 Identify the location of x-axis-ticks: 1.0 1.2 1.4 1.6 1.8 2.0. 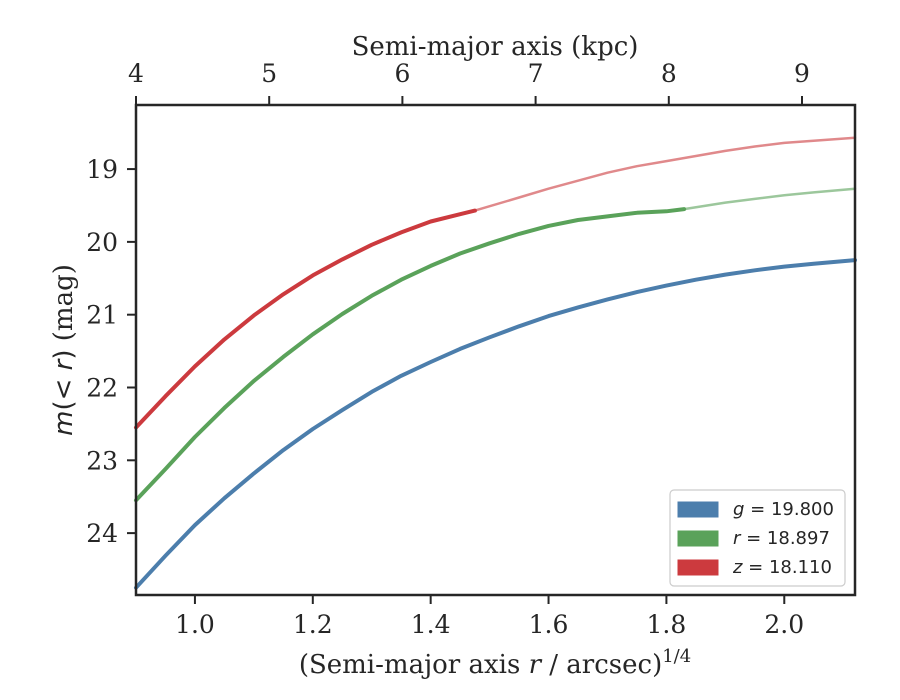
(489, 617).